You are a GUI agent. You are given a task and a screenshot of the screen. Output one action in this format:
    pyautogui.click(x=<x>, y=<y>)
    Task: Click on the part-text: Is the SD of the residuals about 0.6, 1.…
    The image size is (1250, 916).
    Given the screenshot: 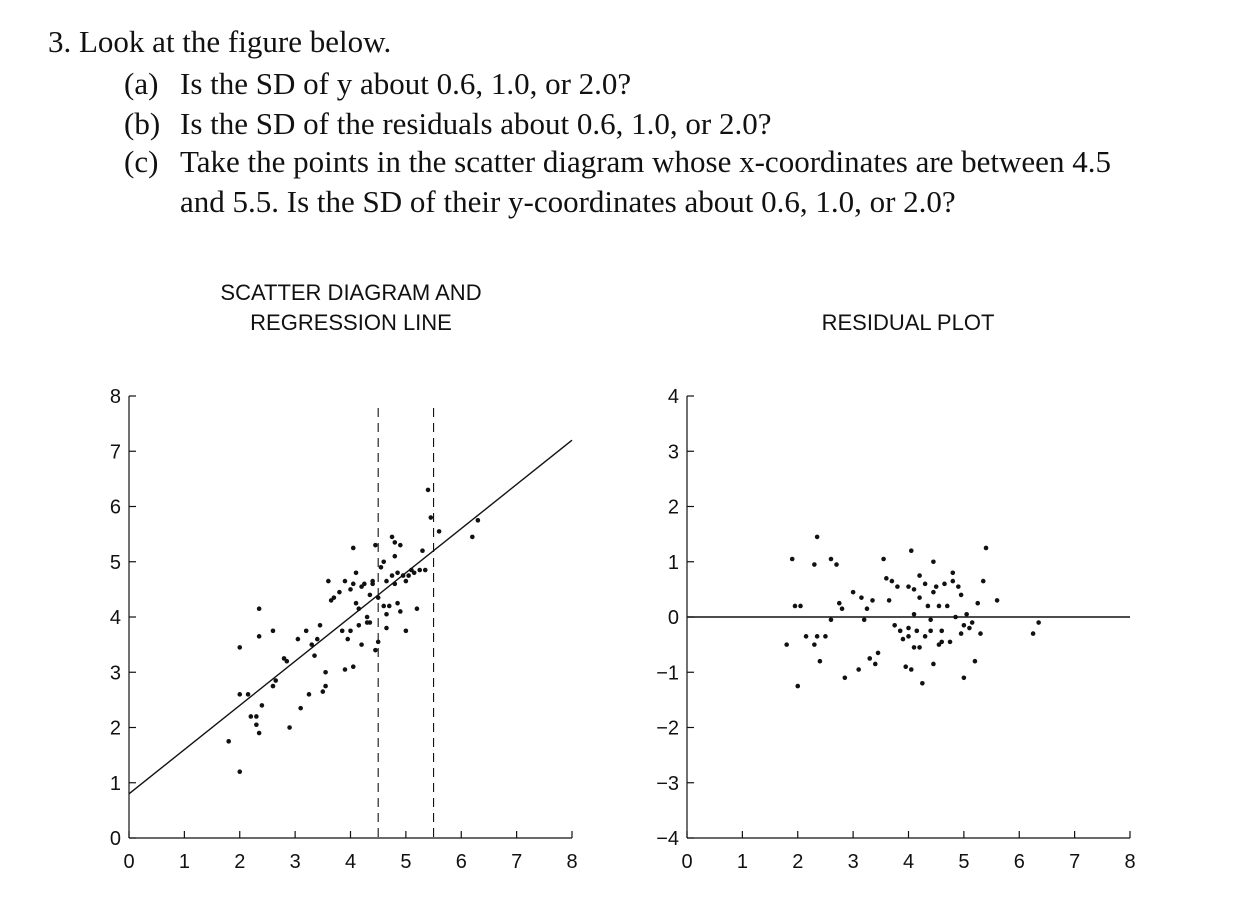 What is the action you would take?
    pyautogui.click(x=476, y=123)
    